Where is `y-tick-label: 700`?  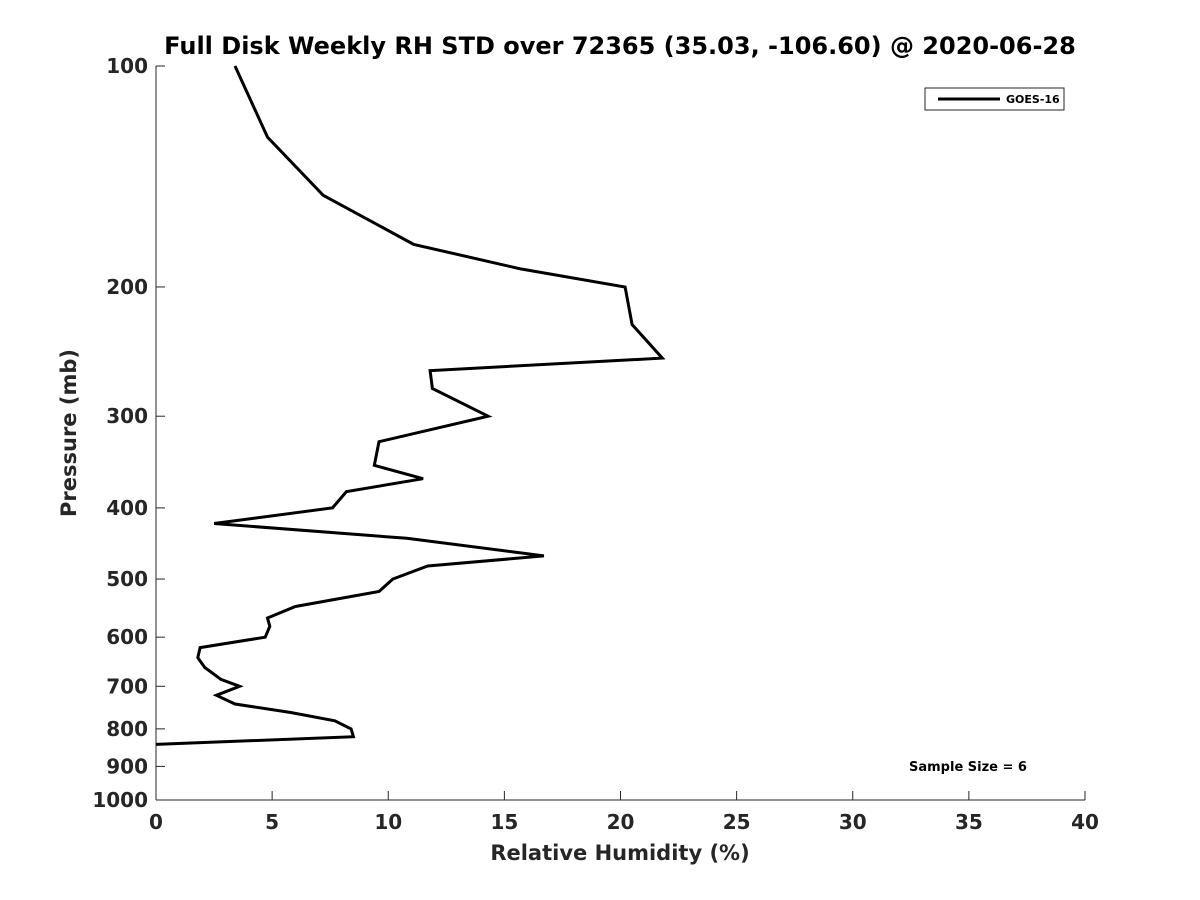 y-tick-label: 700 is located at coordinates (127, 686).